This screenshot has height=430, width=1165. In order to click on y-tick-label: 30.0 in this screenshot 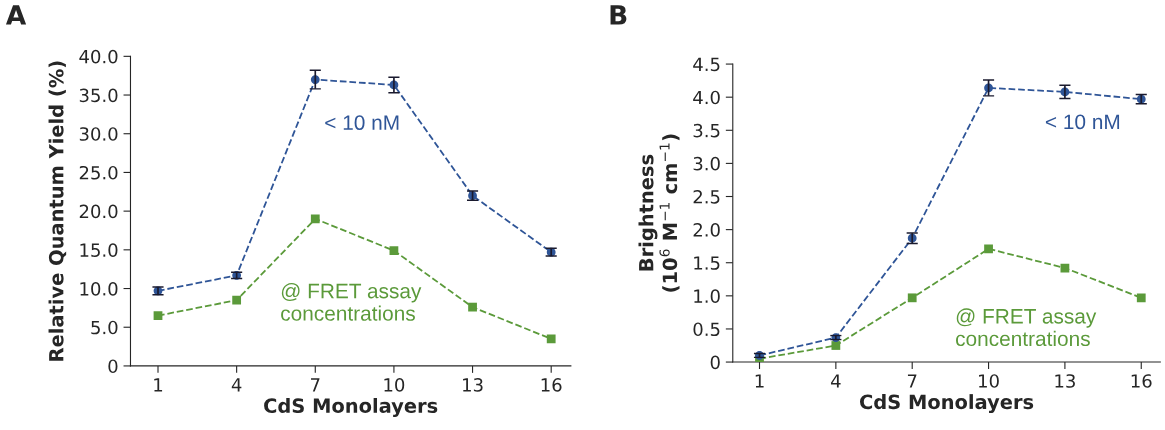, I will do `click(98, 134)`.